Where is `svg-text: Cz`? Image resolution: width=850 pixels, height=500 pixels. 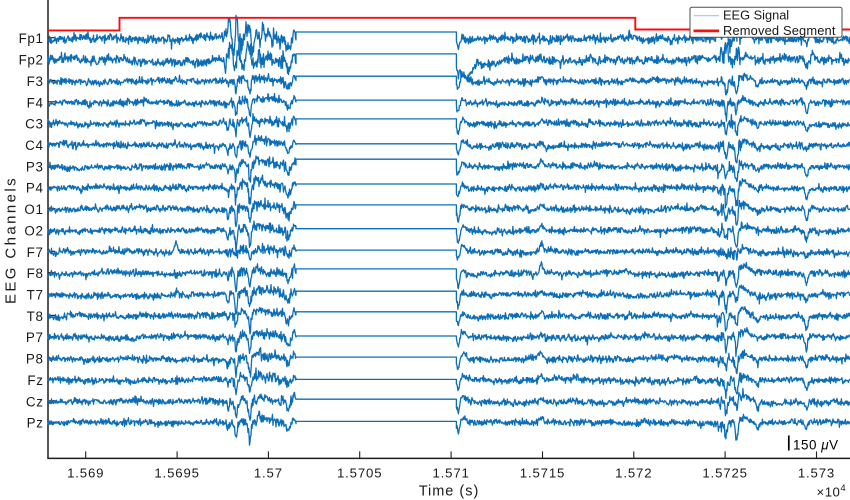 svg-text: Cz is located at coordinates (35, 401).